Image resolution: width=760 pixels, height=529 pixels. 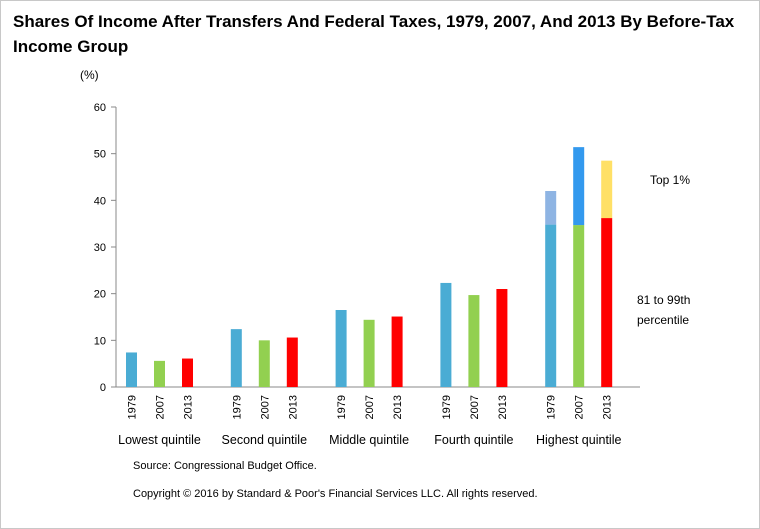 I want to click on y-tick-label: 20, so click(x=100, y=295).